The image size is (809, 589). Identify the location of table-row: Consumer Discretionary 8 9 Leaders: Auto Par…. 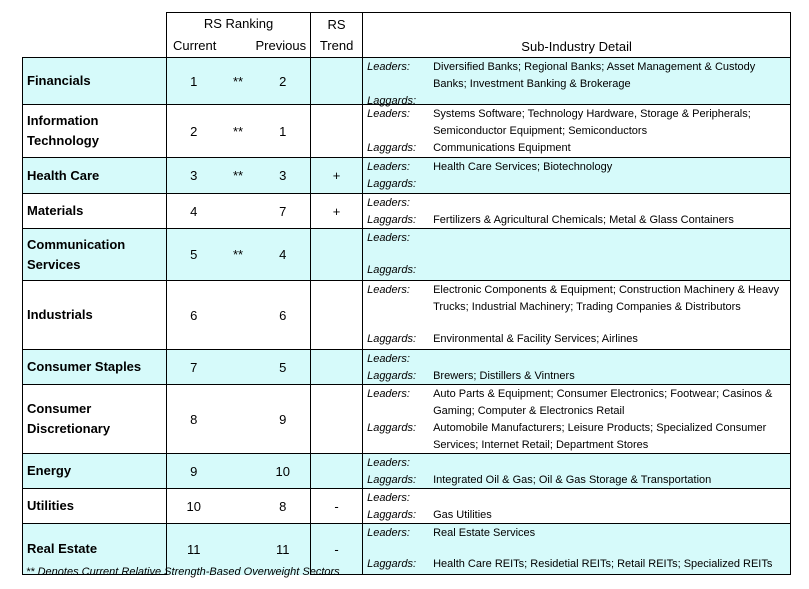
(407, 419).